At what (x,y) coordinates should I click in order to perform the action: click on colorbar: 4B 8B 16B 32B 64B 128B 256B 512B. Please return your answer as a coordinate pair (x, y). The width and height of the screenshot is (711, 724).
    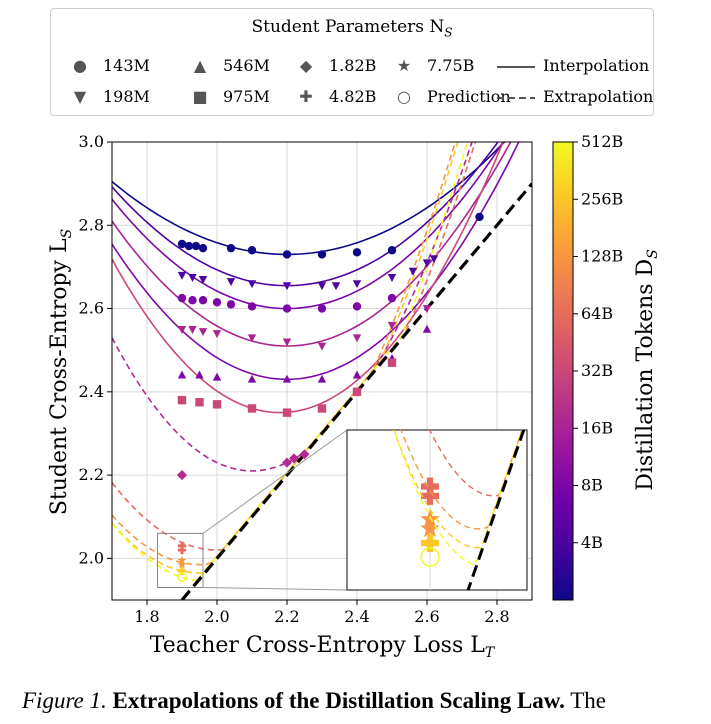
    Looking at the image, I should click on (587, 366).